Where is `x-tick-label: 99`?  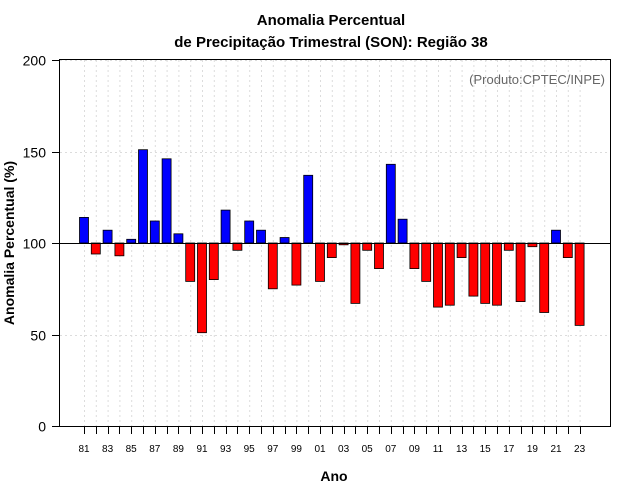
x-tick-label: 99 is located at coordinates (297, 449).